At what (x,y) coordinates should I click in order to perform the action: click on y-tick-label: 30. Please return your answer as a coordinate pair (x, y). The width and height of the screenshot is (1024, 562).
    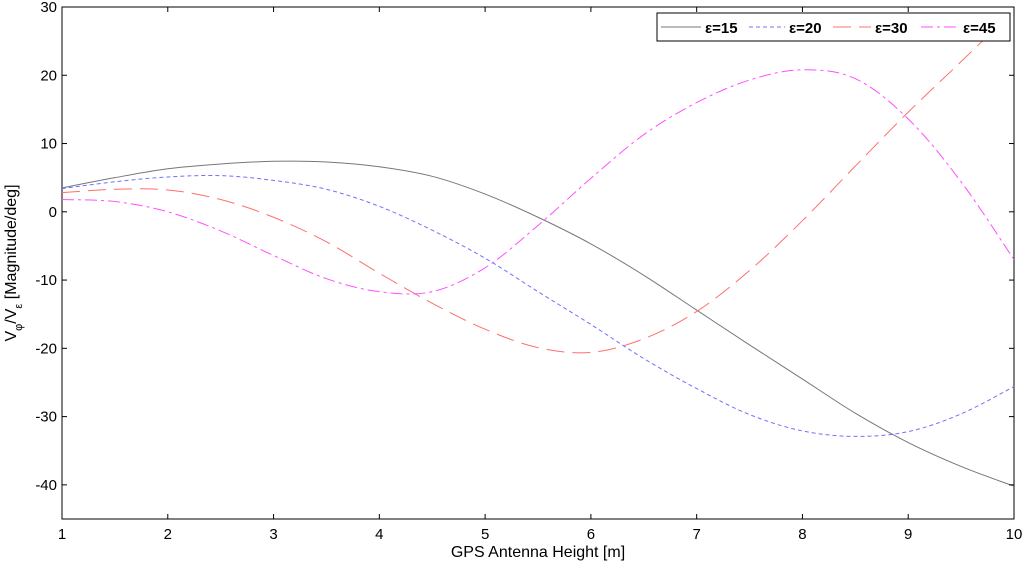
    Looking at the image, I should click on (48, 8).